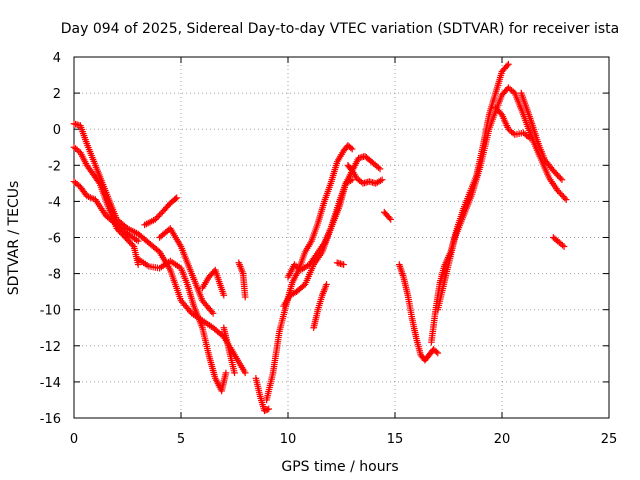 This screenshot has height=480, width=640. I want to click on y-tick-label: -14, so click(50, 383).